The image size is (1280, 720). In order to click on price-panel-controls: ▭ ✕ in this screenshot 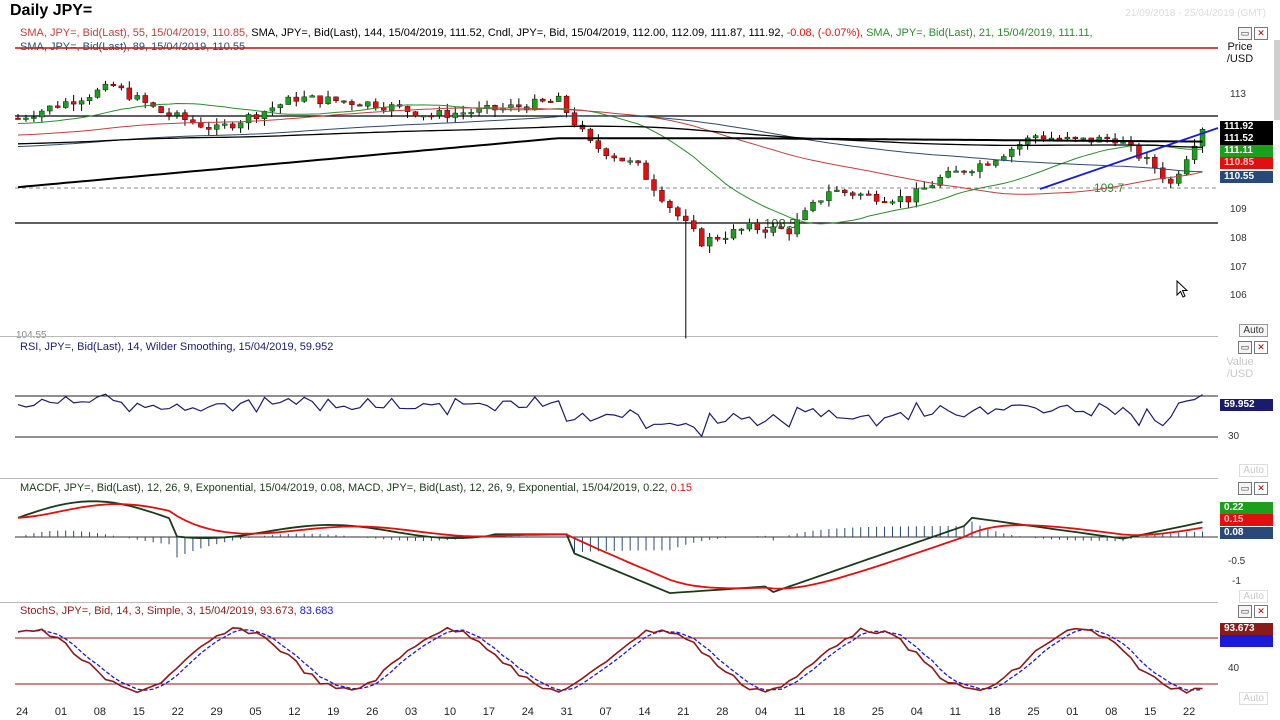, I will do `click(1253, 33)`.